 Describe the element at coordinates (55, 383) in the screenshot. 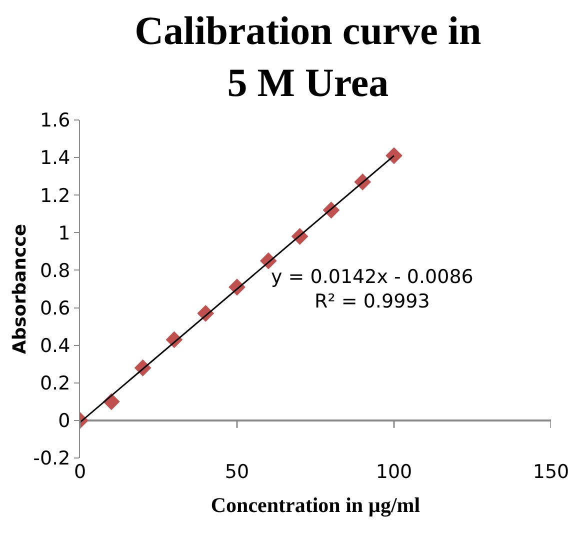

I see `y-tick-label: 0.2` at that location.